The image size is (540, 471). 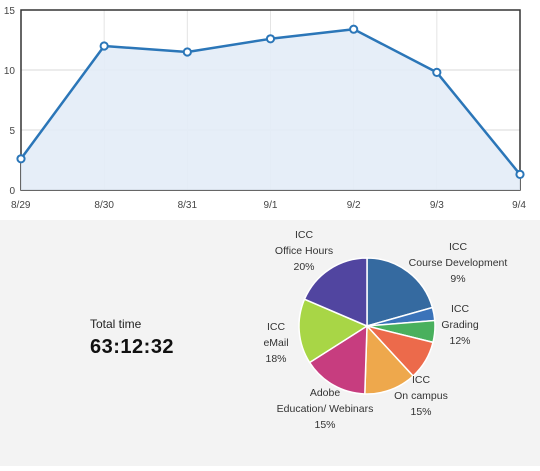 What do you see at coordinates (271, 205) in the screenshot?
I see `x-tick-label: 9/1` at bounding box center [271, 205].